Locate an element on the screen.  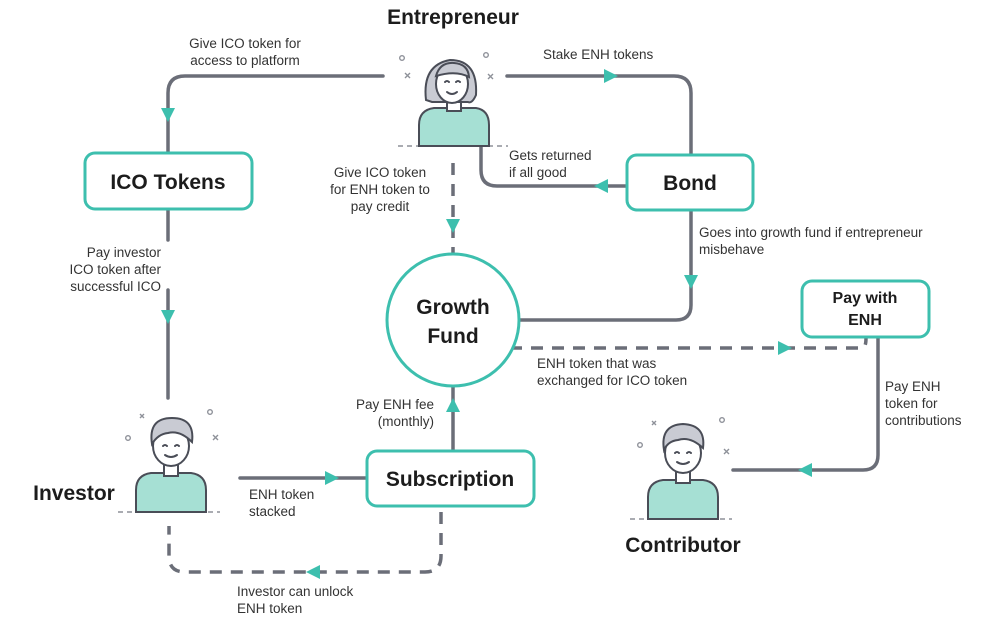
svg-text: stacked is located at coordinates (272, 511).